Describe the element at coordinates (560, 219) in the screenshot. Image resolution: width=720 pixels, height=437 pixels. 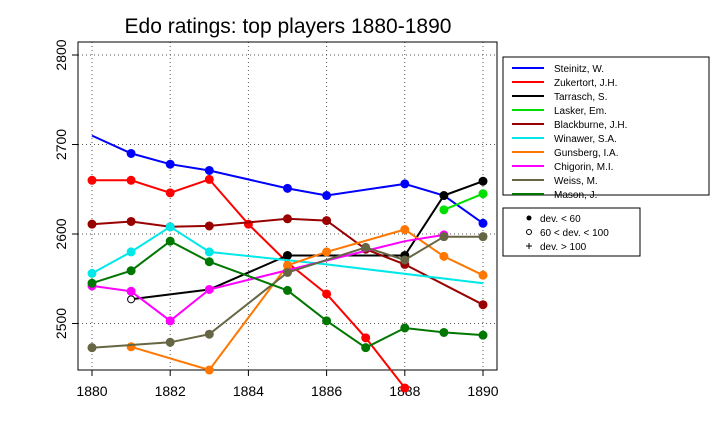
I see `marker-legend-label: dev. < 60` at that location.